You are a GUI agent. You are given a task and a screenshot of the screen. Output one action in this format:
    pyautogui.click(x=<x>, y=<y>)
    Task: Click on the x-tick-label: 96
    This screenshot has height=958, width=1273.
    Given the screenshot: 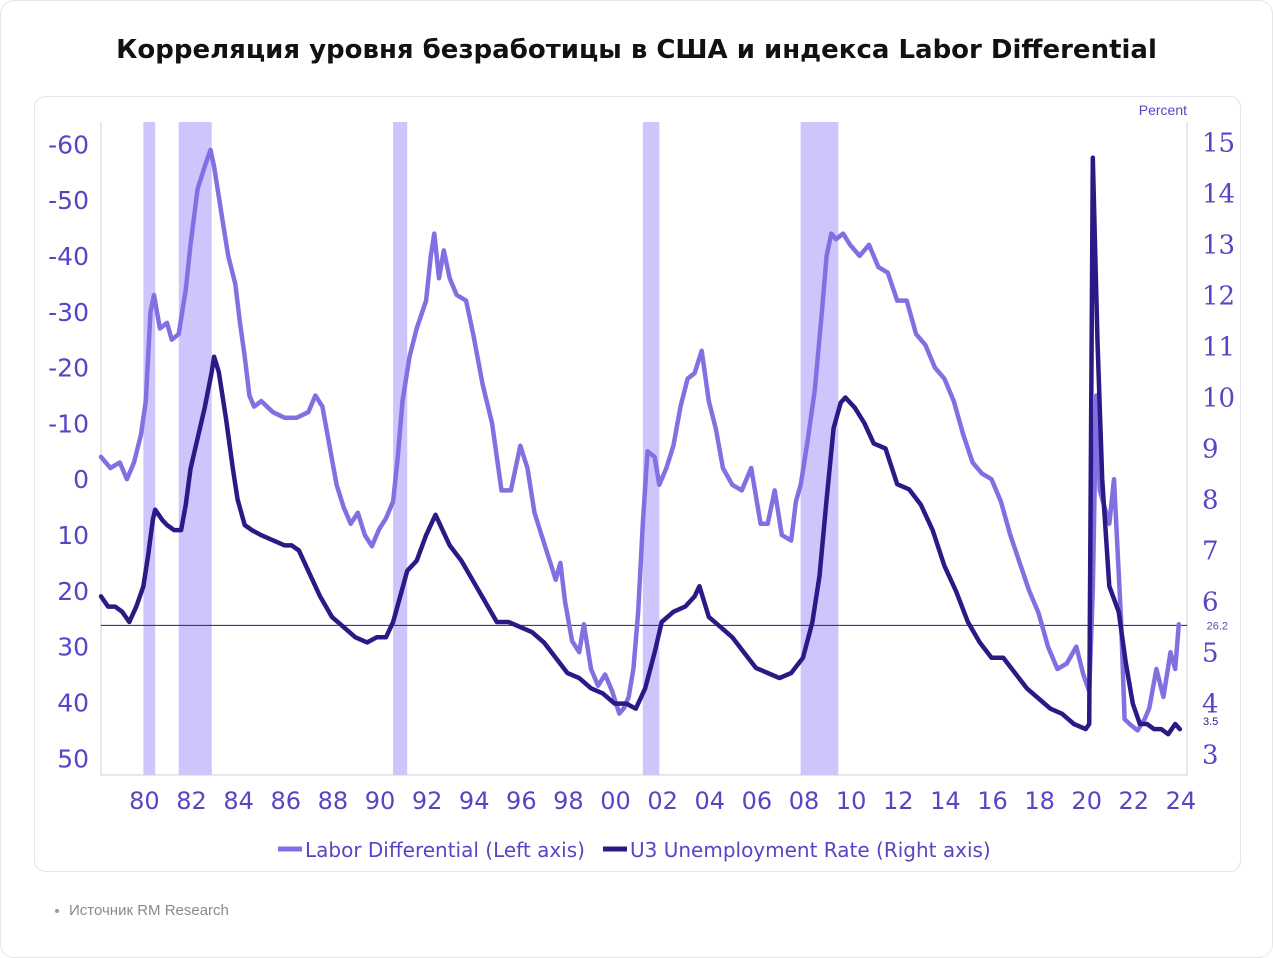 What is the action you would take?
    pyautogui.click(x=521, y=801)
    